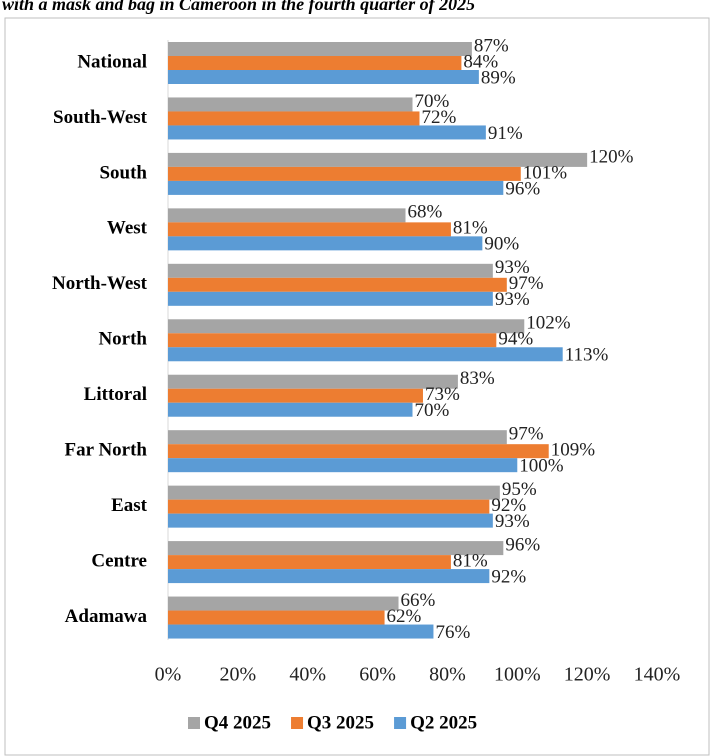 The image size is (711, 756). I want to click on category-label: Far North, so click(106, 450).